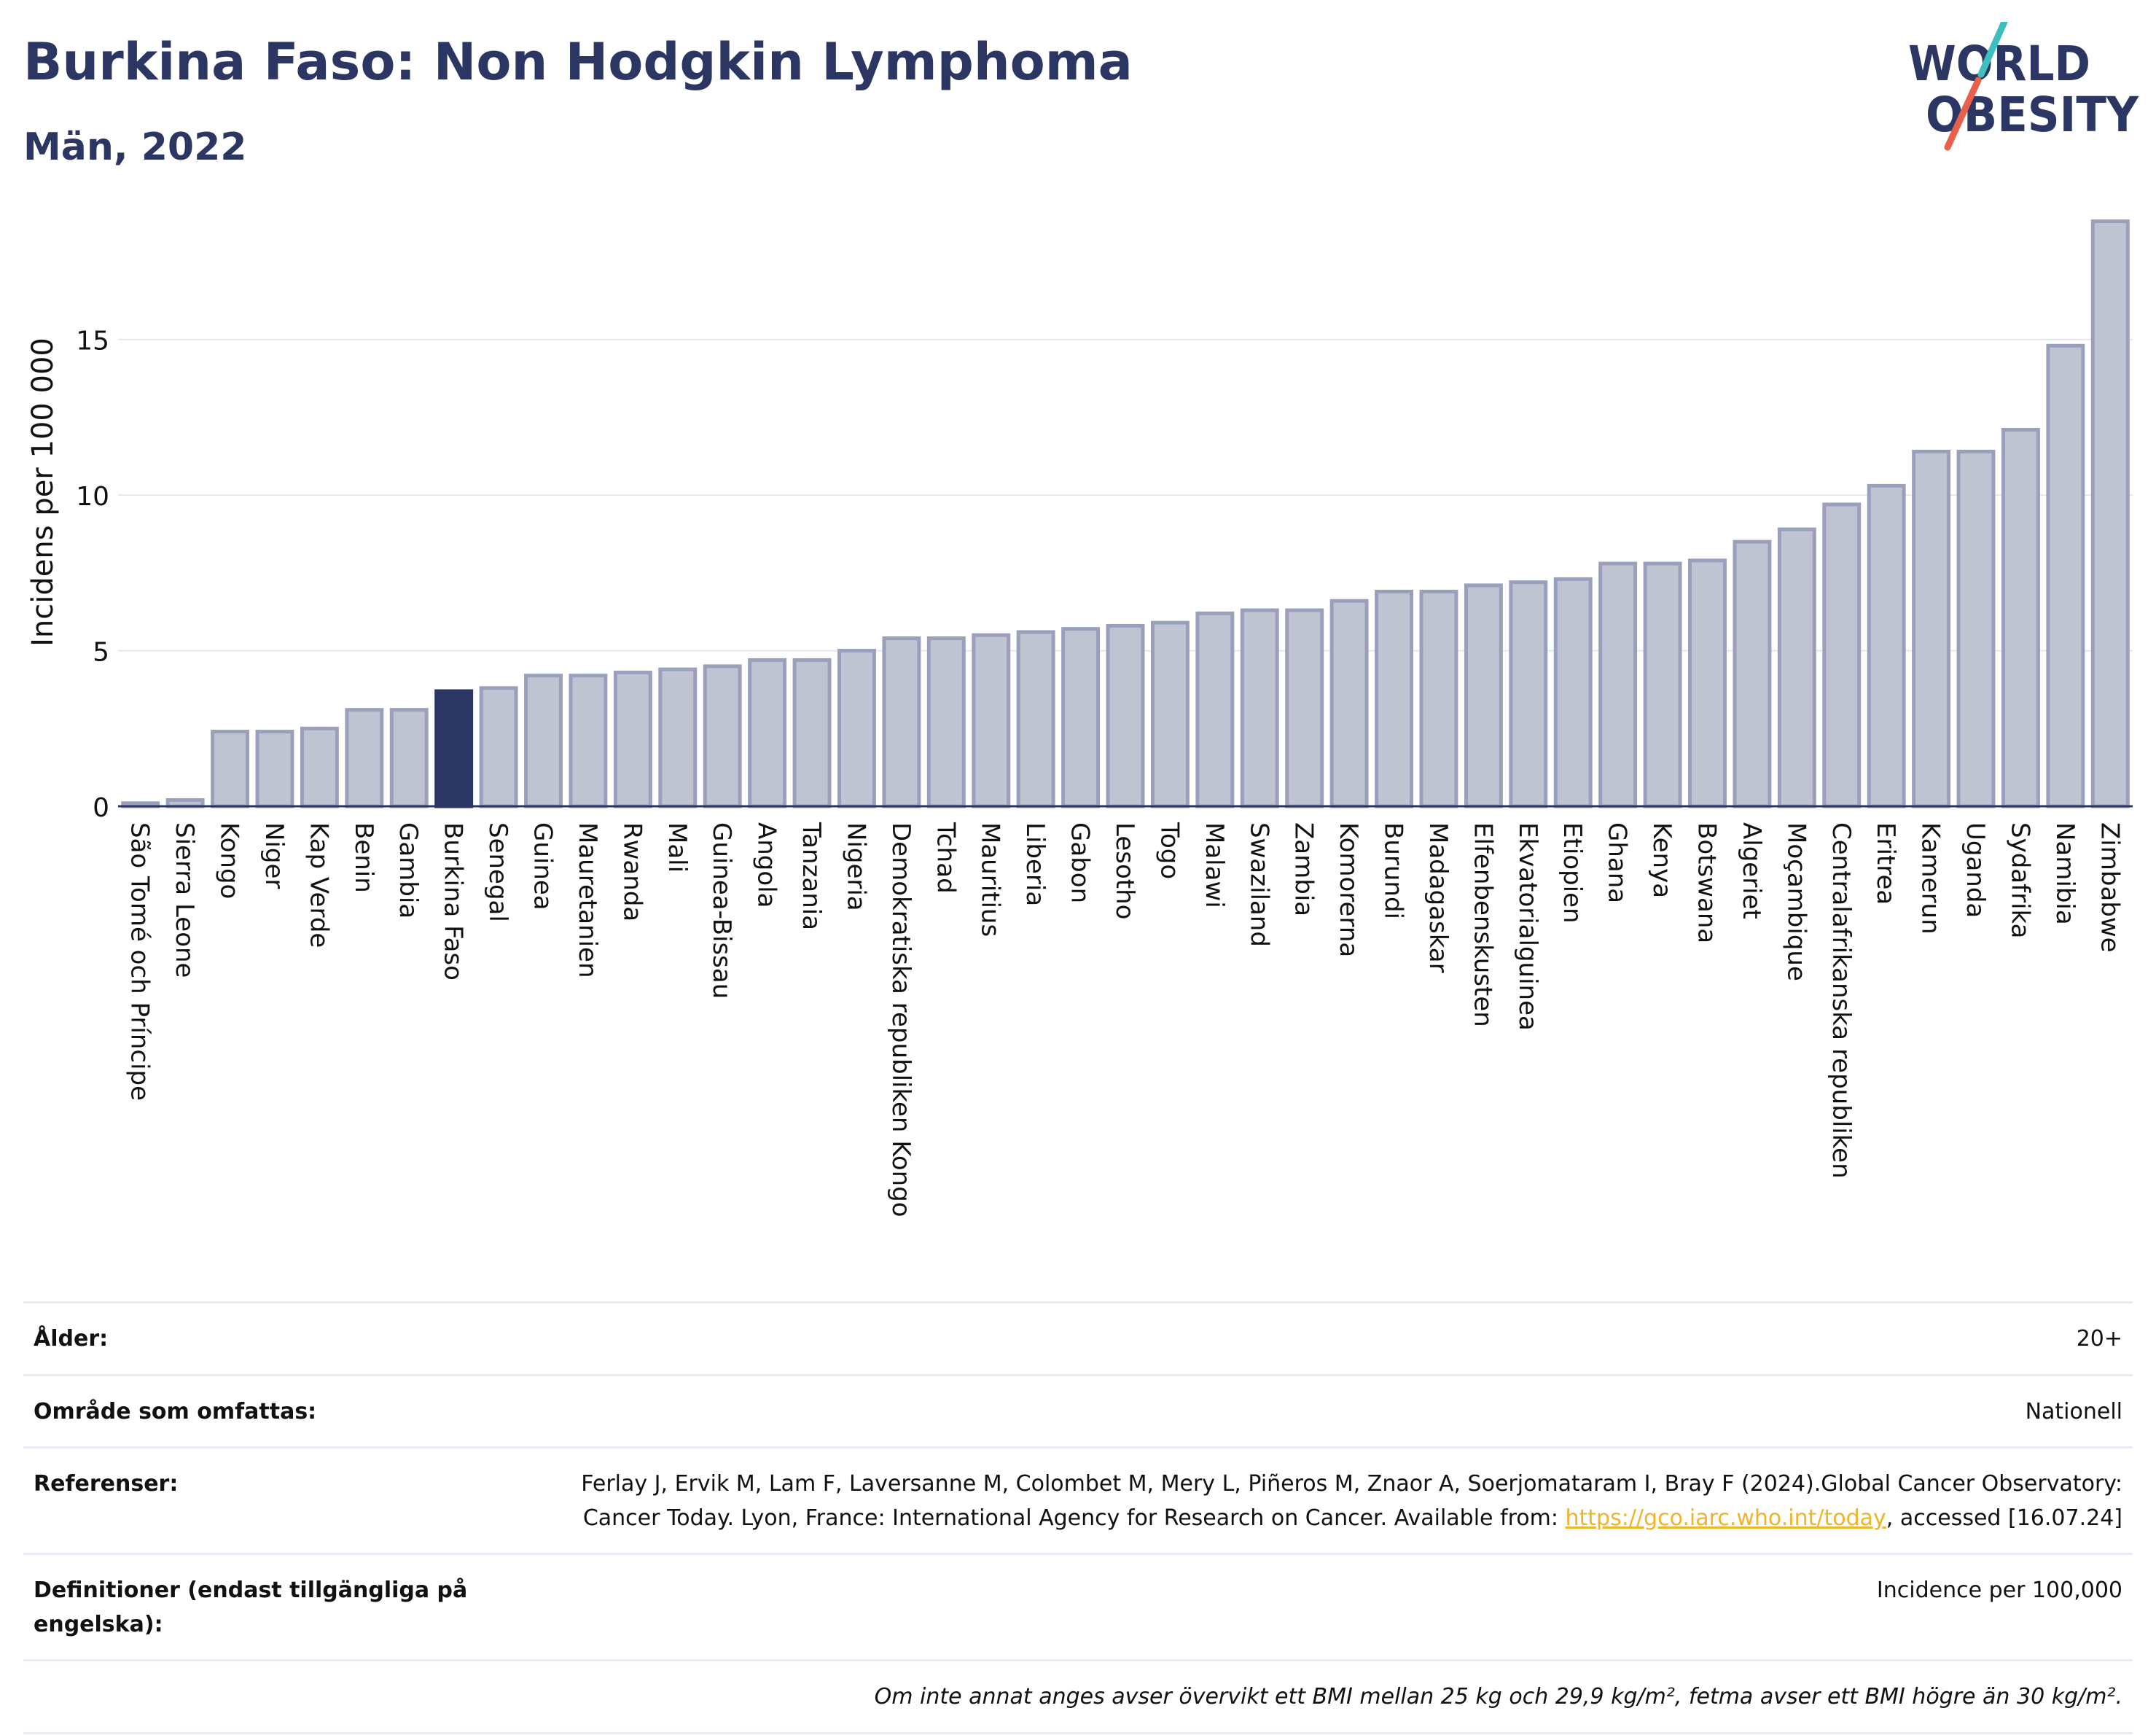 The image size is (2156, 1735). Describe the element at coordinates (364, 858) in the screenshot. I see `x-tick-label: Benin` at that location.